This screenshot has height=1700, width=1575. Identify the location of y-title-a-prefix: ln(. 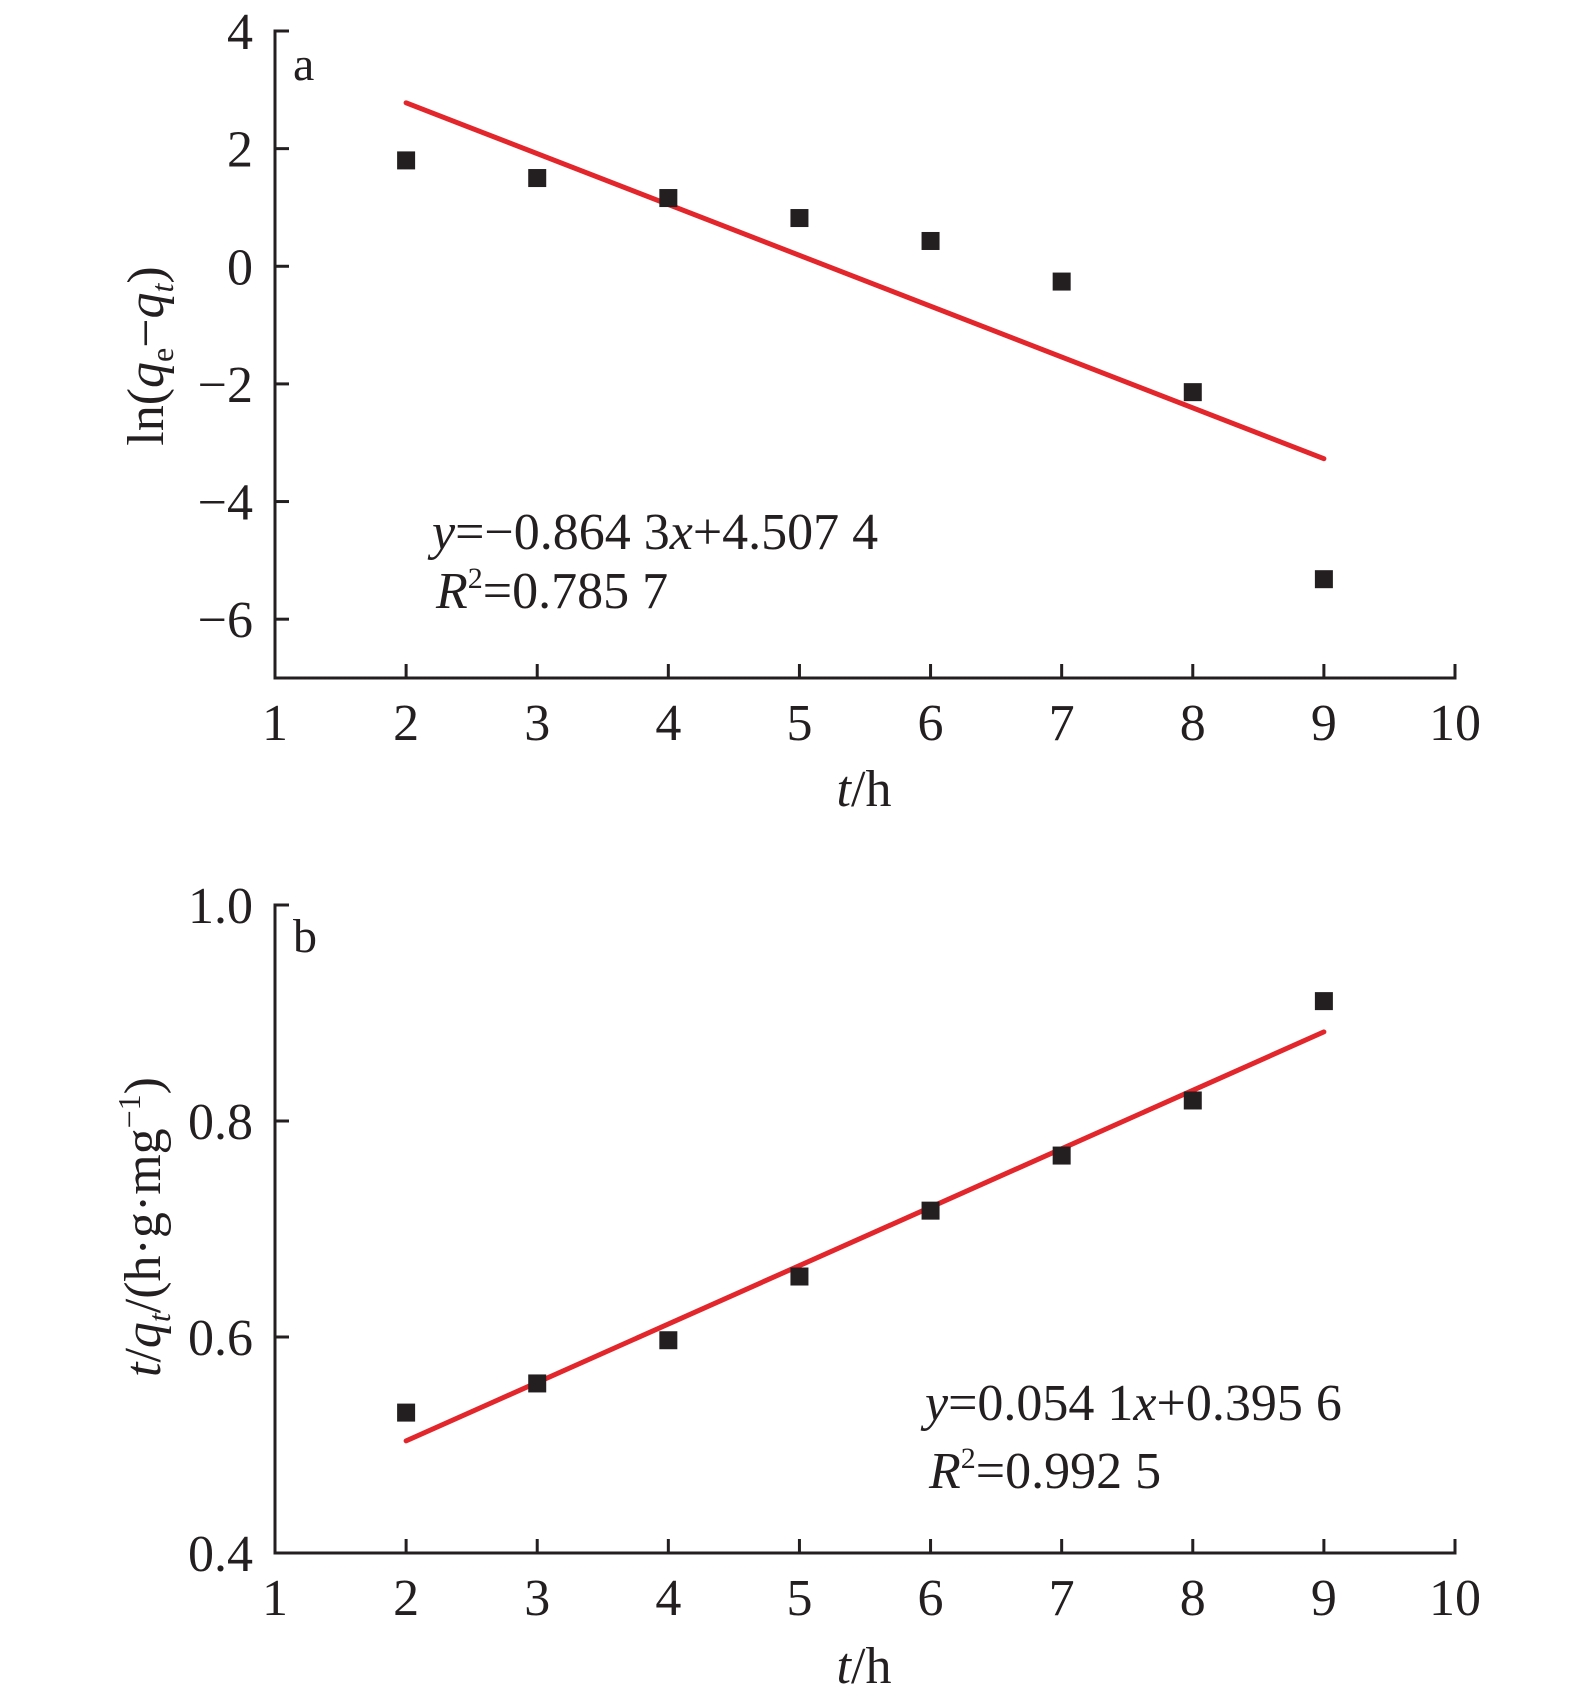
(146, 417).